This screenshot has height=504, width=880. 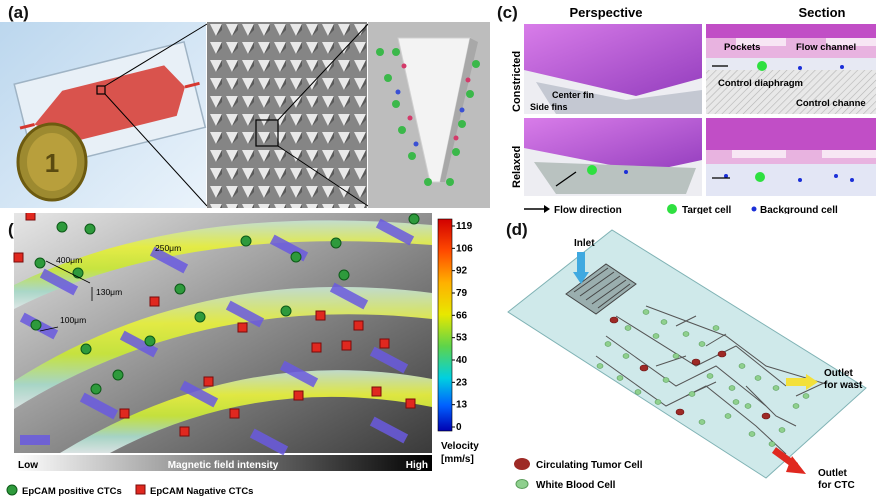 I want to click on channel-network, so click(x=711, y=380).